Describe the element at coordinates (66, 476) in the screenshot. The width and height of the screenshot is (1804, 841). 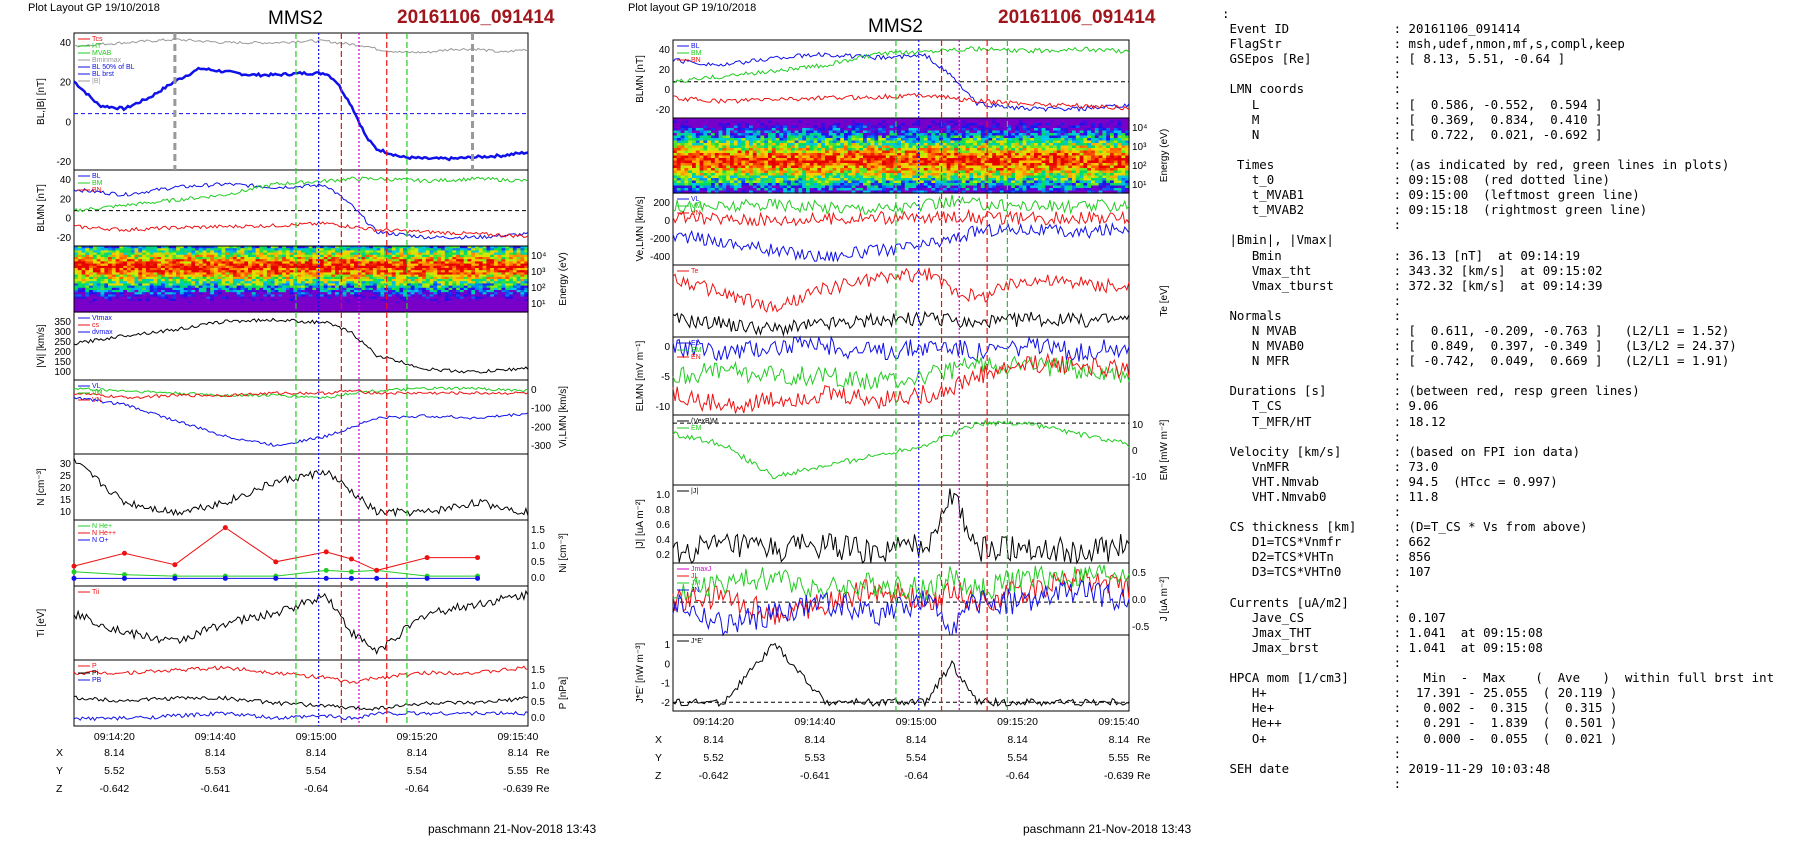
I see `left-6-ytick: 25` at that location.